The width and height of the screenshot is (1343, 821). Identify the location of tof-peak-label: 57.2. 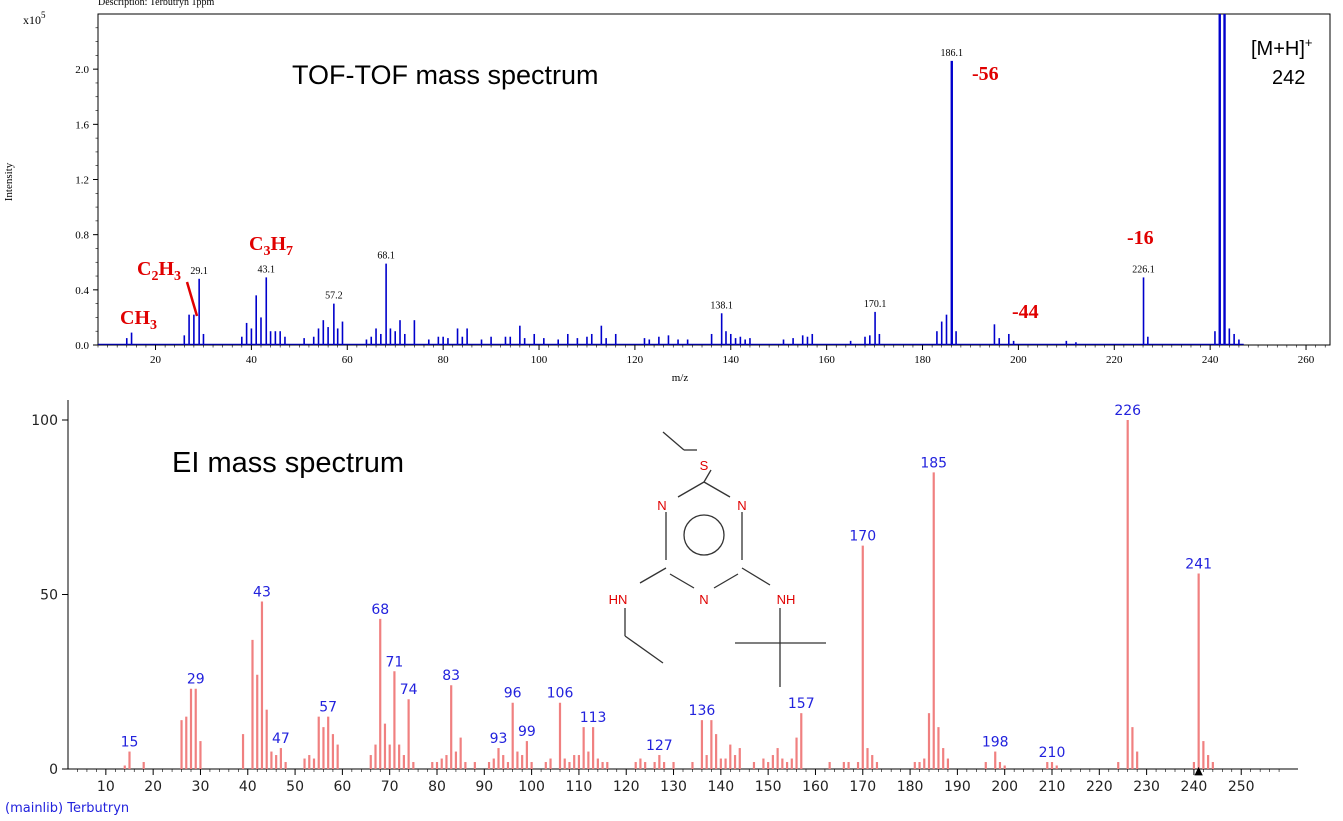
(334, 296).